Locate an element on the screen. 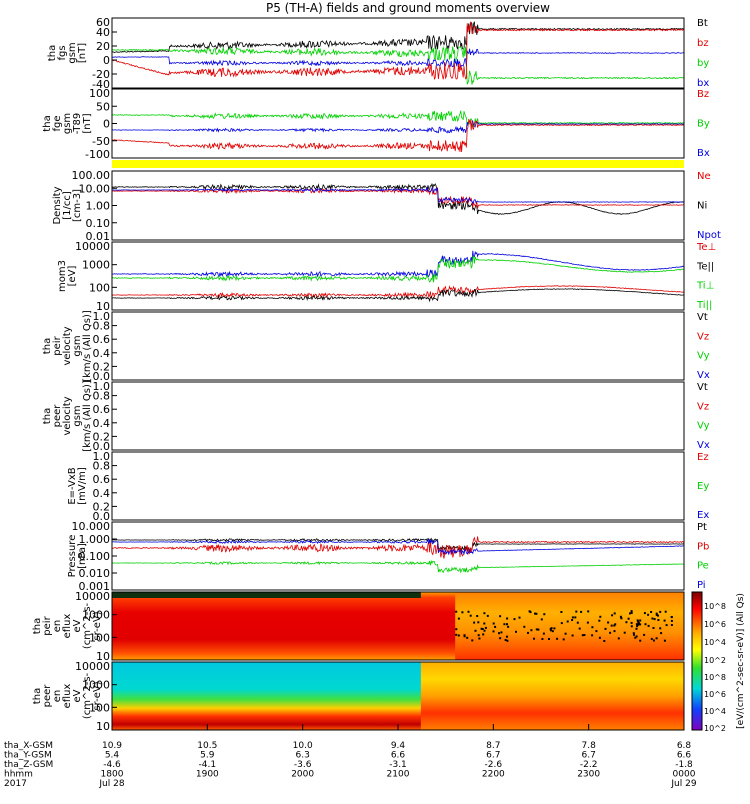 The height and width of the screenshot is (804, 750). y-tick-label: 1000 is located at coordinates (96, 685).